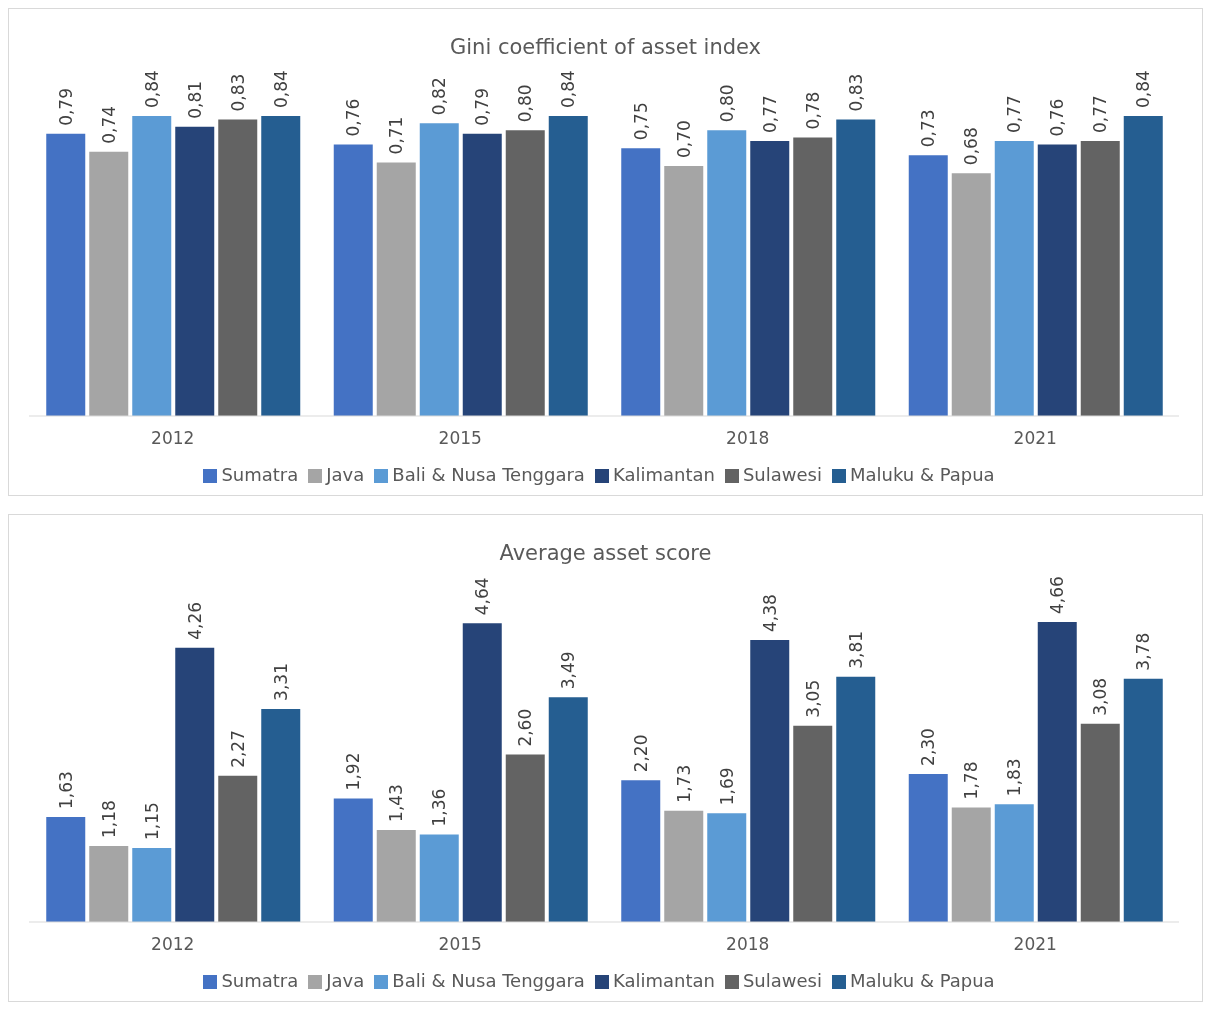 The image size is (1211, 1019). I want to click on data-label: 2,60, so click(525, 727).